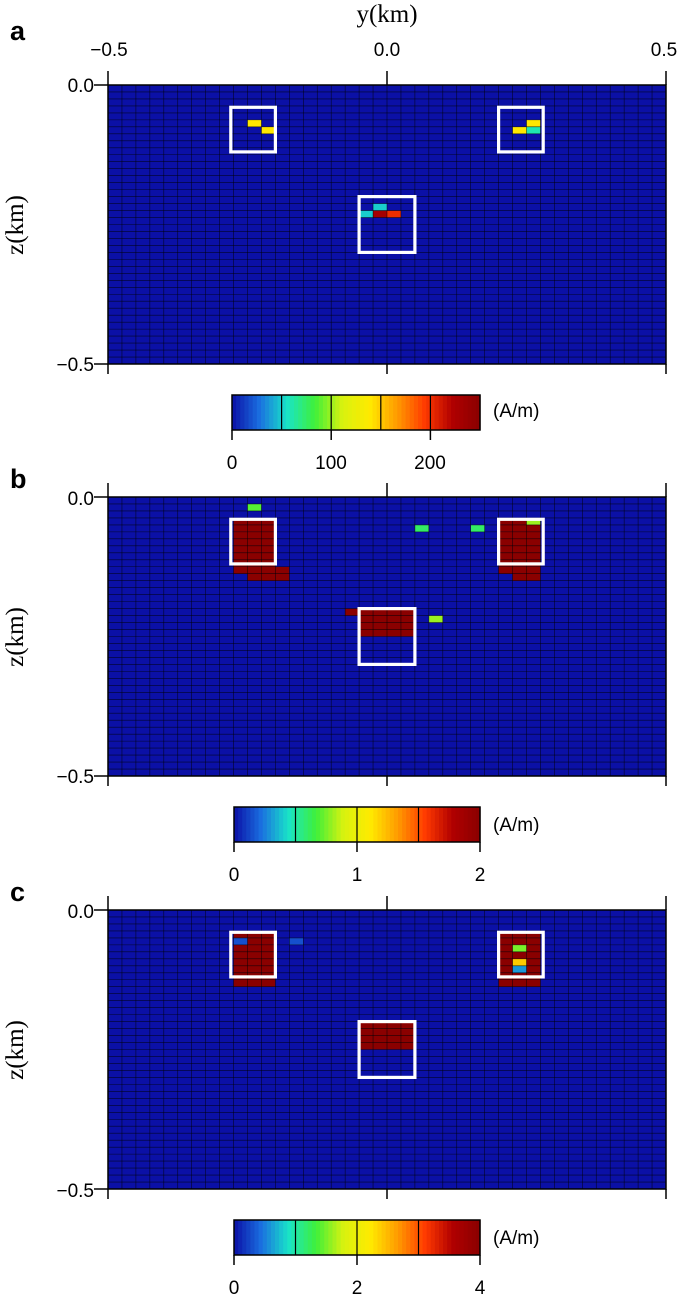 The width and height of the screenshot is (685, 1295). I want to click on x-tick-label: 0.0, so click(387, 50).